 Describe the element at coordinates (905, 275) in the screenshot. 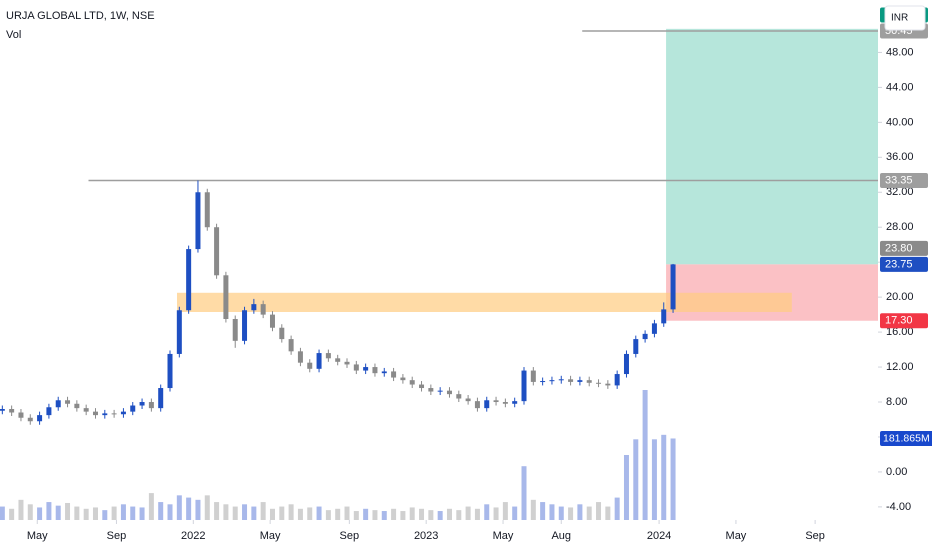

I see `price-axis` at that location.